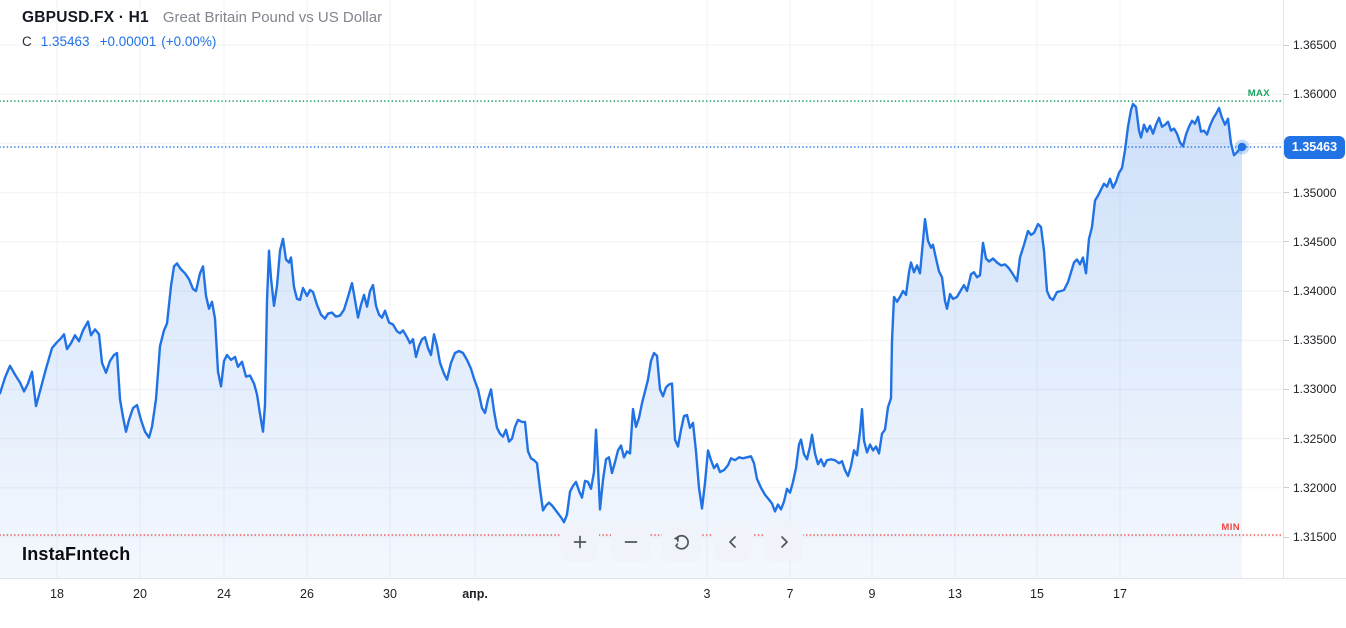 The width and height of the screenshot is (1346, 628). I want to click on max-marker-label: MAX, so click(1258, 94).